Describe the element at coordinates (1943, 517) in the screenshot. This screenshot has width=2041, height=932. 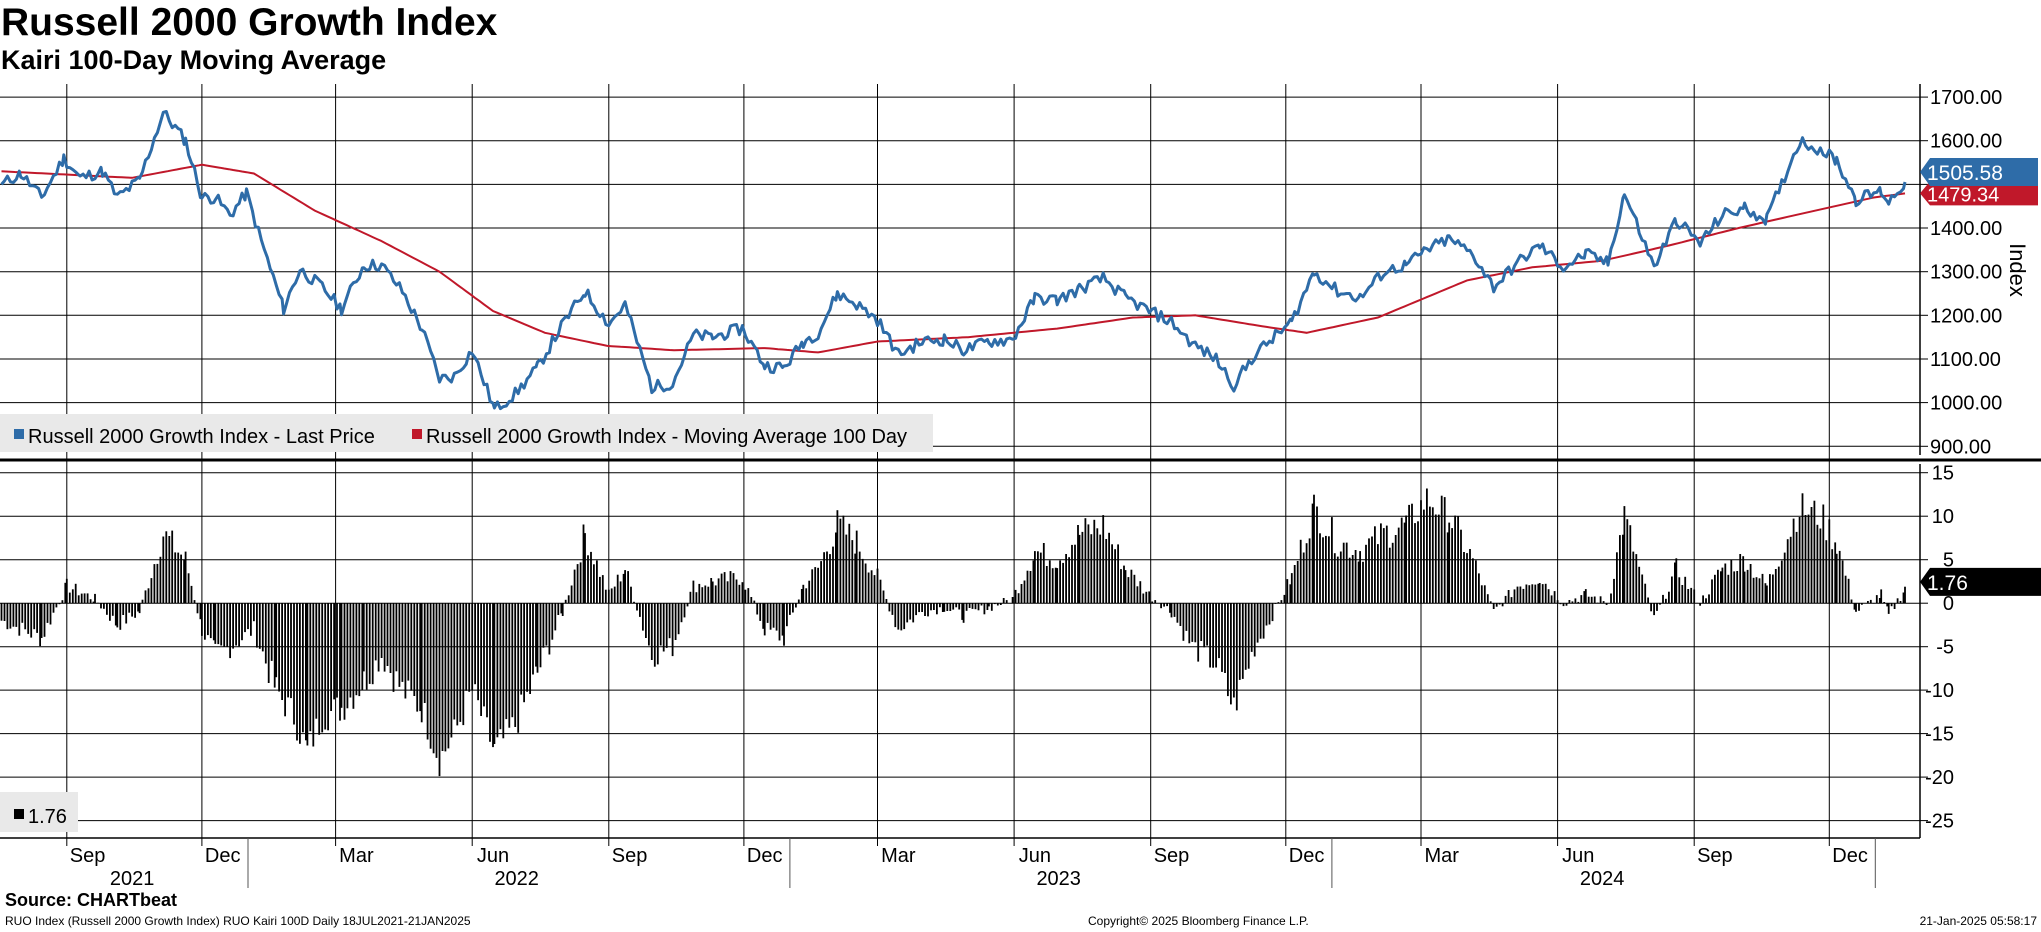
I see `y-tick-label-kairi: 10` at that location.